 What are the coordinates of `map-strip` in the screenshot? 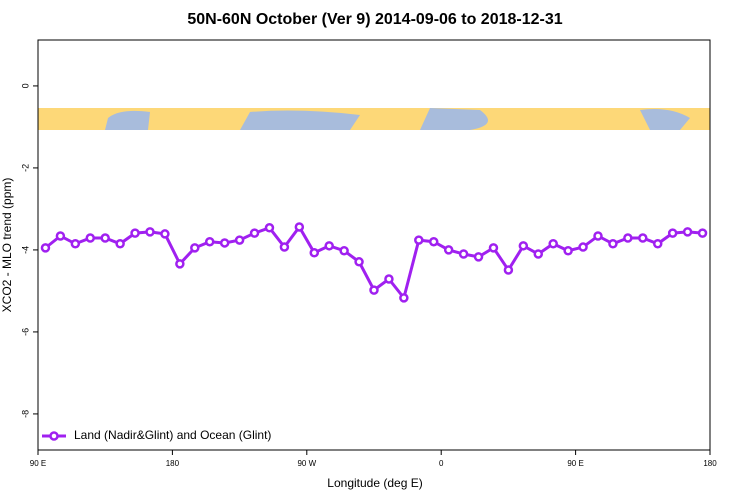 It's located at (374, 119).